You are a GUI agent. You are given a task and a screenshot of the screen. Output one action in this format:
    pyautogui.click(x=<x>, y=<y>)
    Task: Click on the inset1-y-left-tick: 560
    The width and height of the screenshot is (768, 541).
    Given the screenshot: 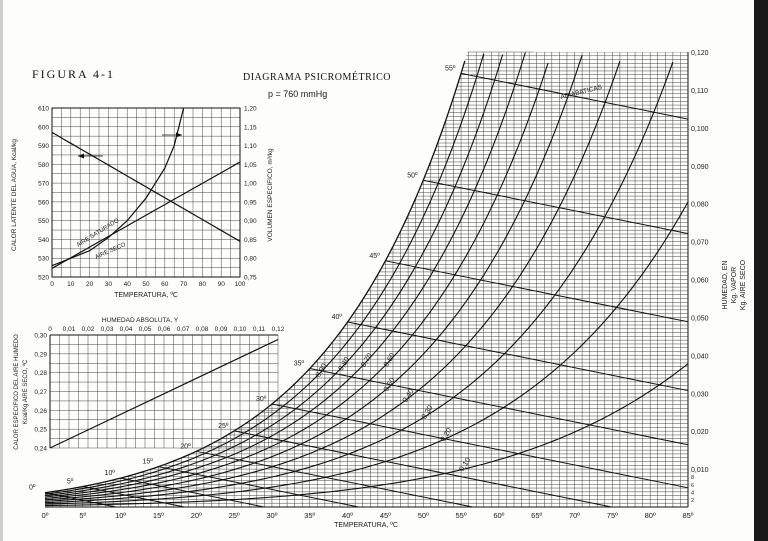 What is the action you would take?
    pyautogui.click(x=43, y=202)
    